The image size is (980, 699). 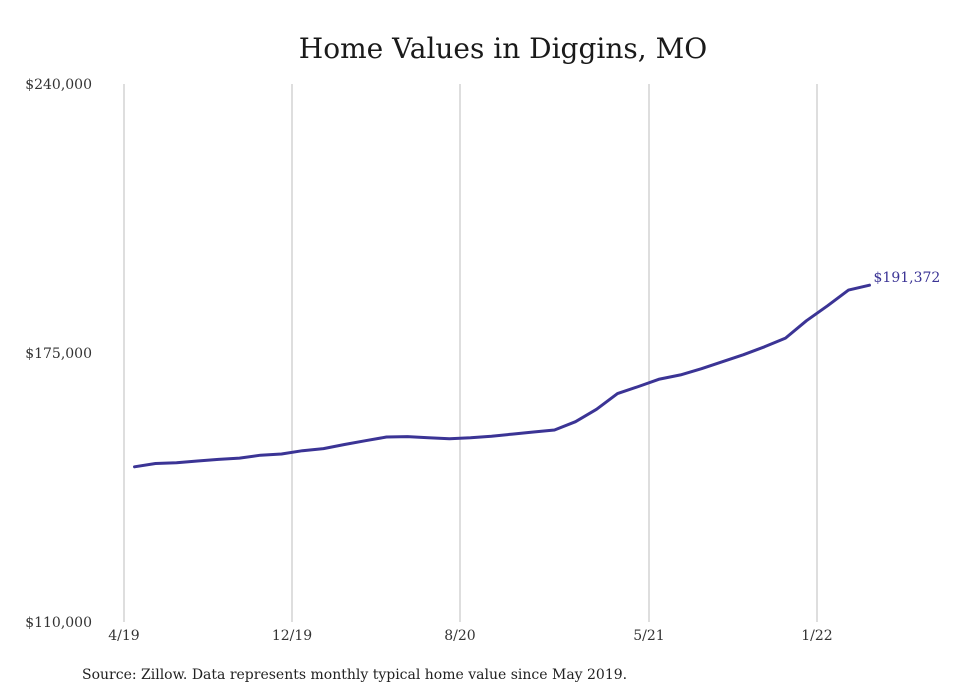 I want to click on x-tick-label: 5/21, so click(x=648, y=636).